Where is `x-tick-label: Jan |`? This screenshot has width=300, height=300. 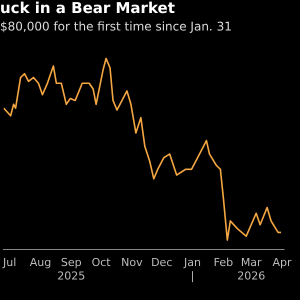
x-tick-label: Jan | is located at coordinates (192, 269).